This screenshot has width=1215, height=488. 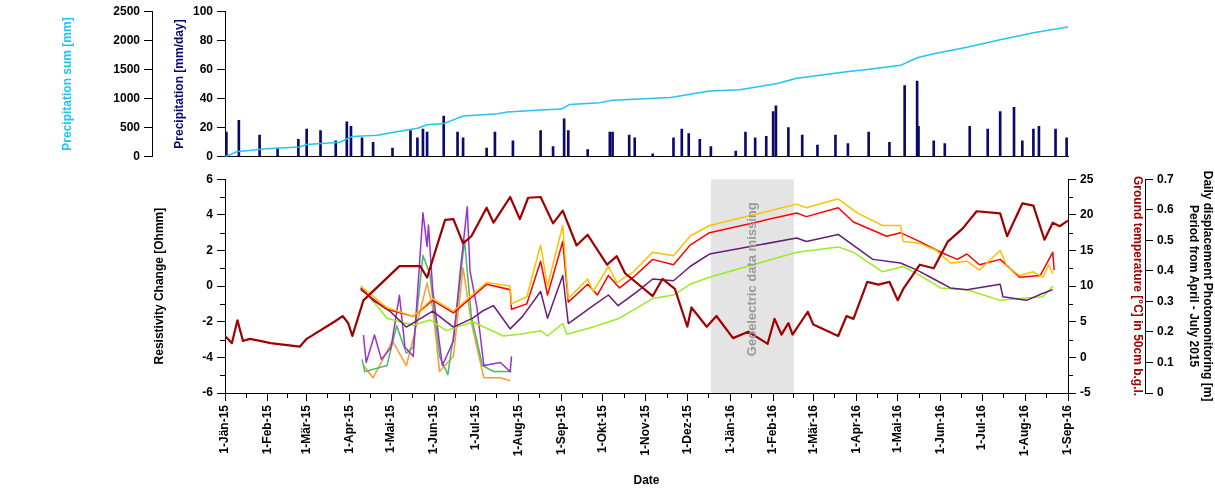 I want to click on y2-tick-label: 15, so click(x=1087, y=249).